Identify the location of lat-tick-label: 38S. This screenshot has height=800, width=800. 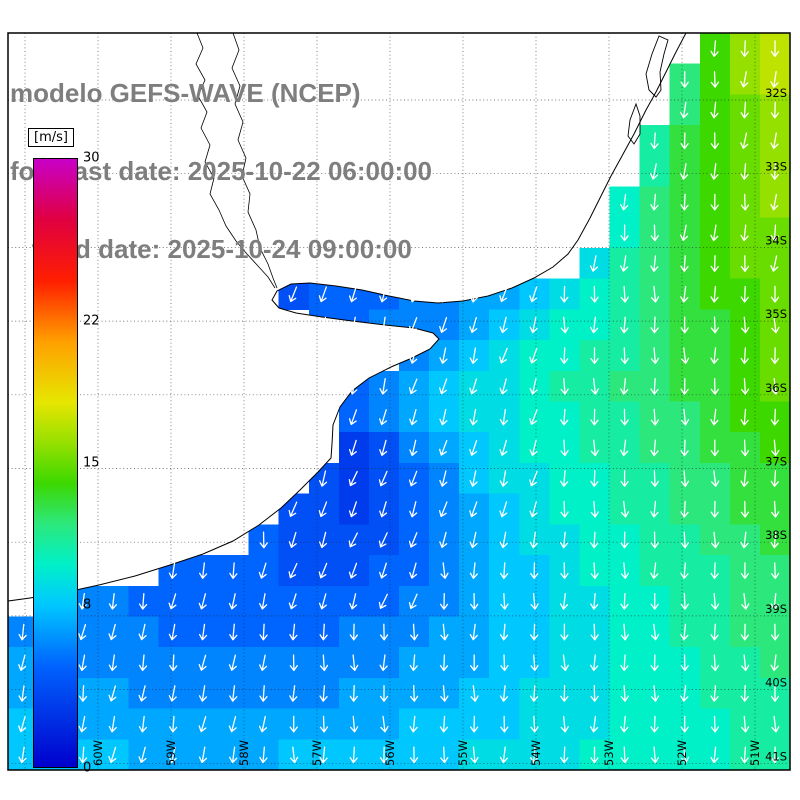
(776, 535).